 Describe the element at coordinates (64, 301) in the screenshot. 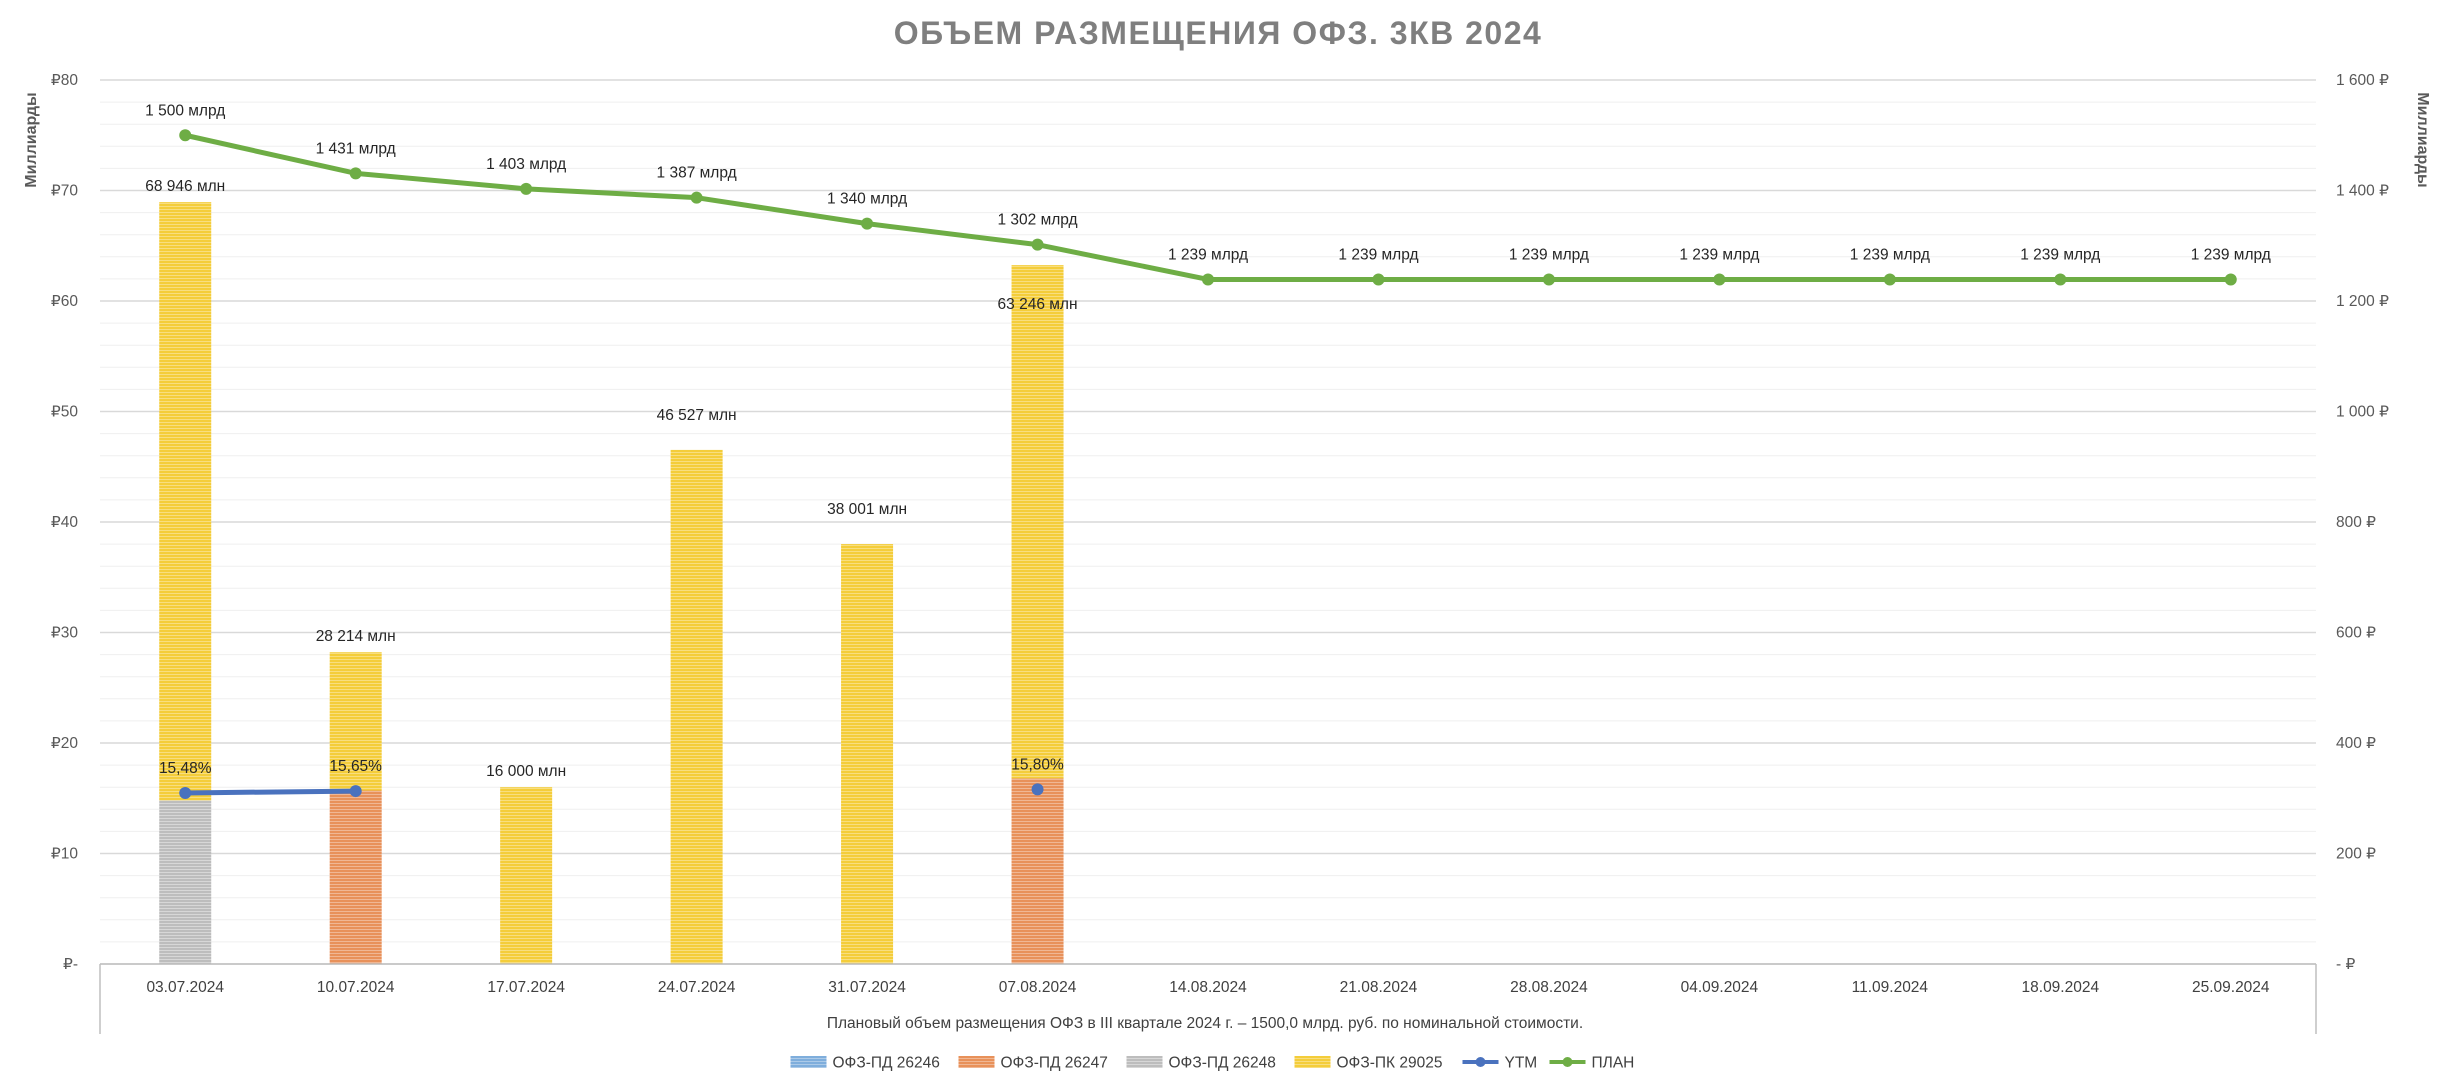

I see `y-tick-label-left: ₽60` at that location.